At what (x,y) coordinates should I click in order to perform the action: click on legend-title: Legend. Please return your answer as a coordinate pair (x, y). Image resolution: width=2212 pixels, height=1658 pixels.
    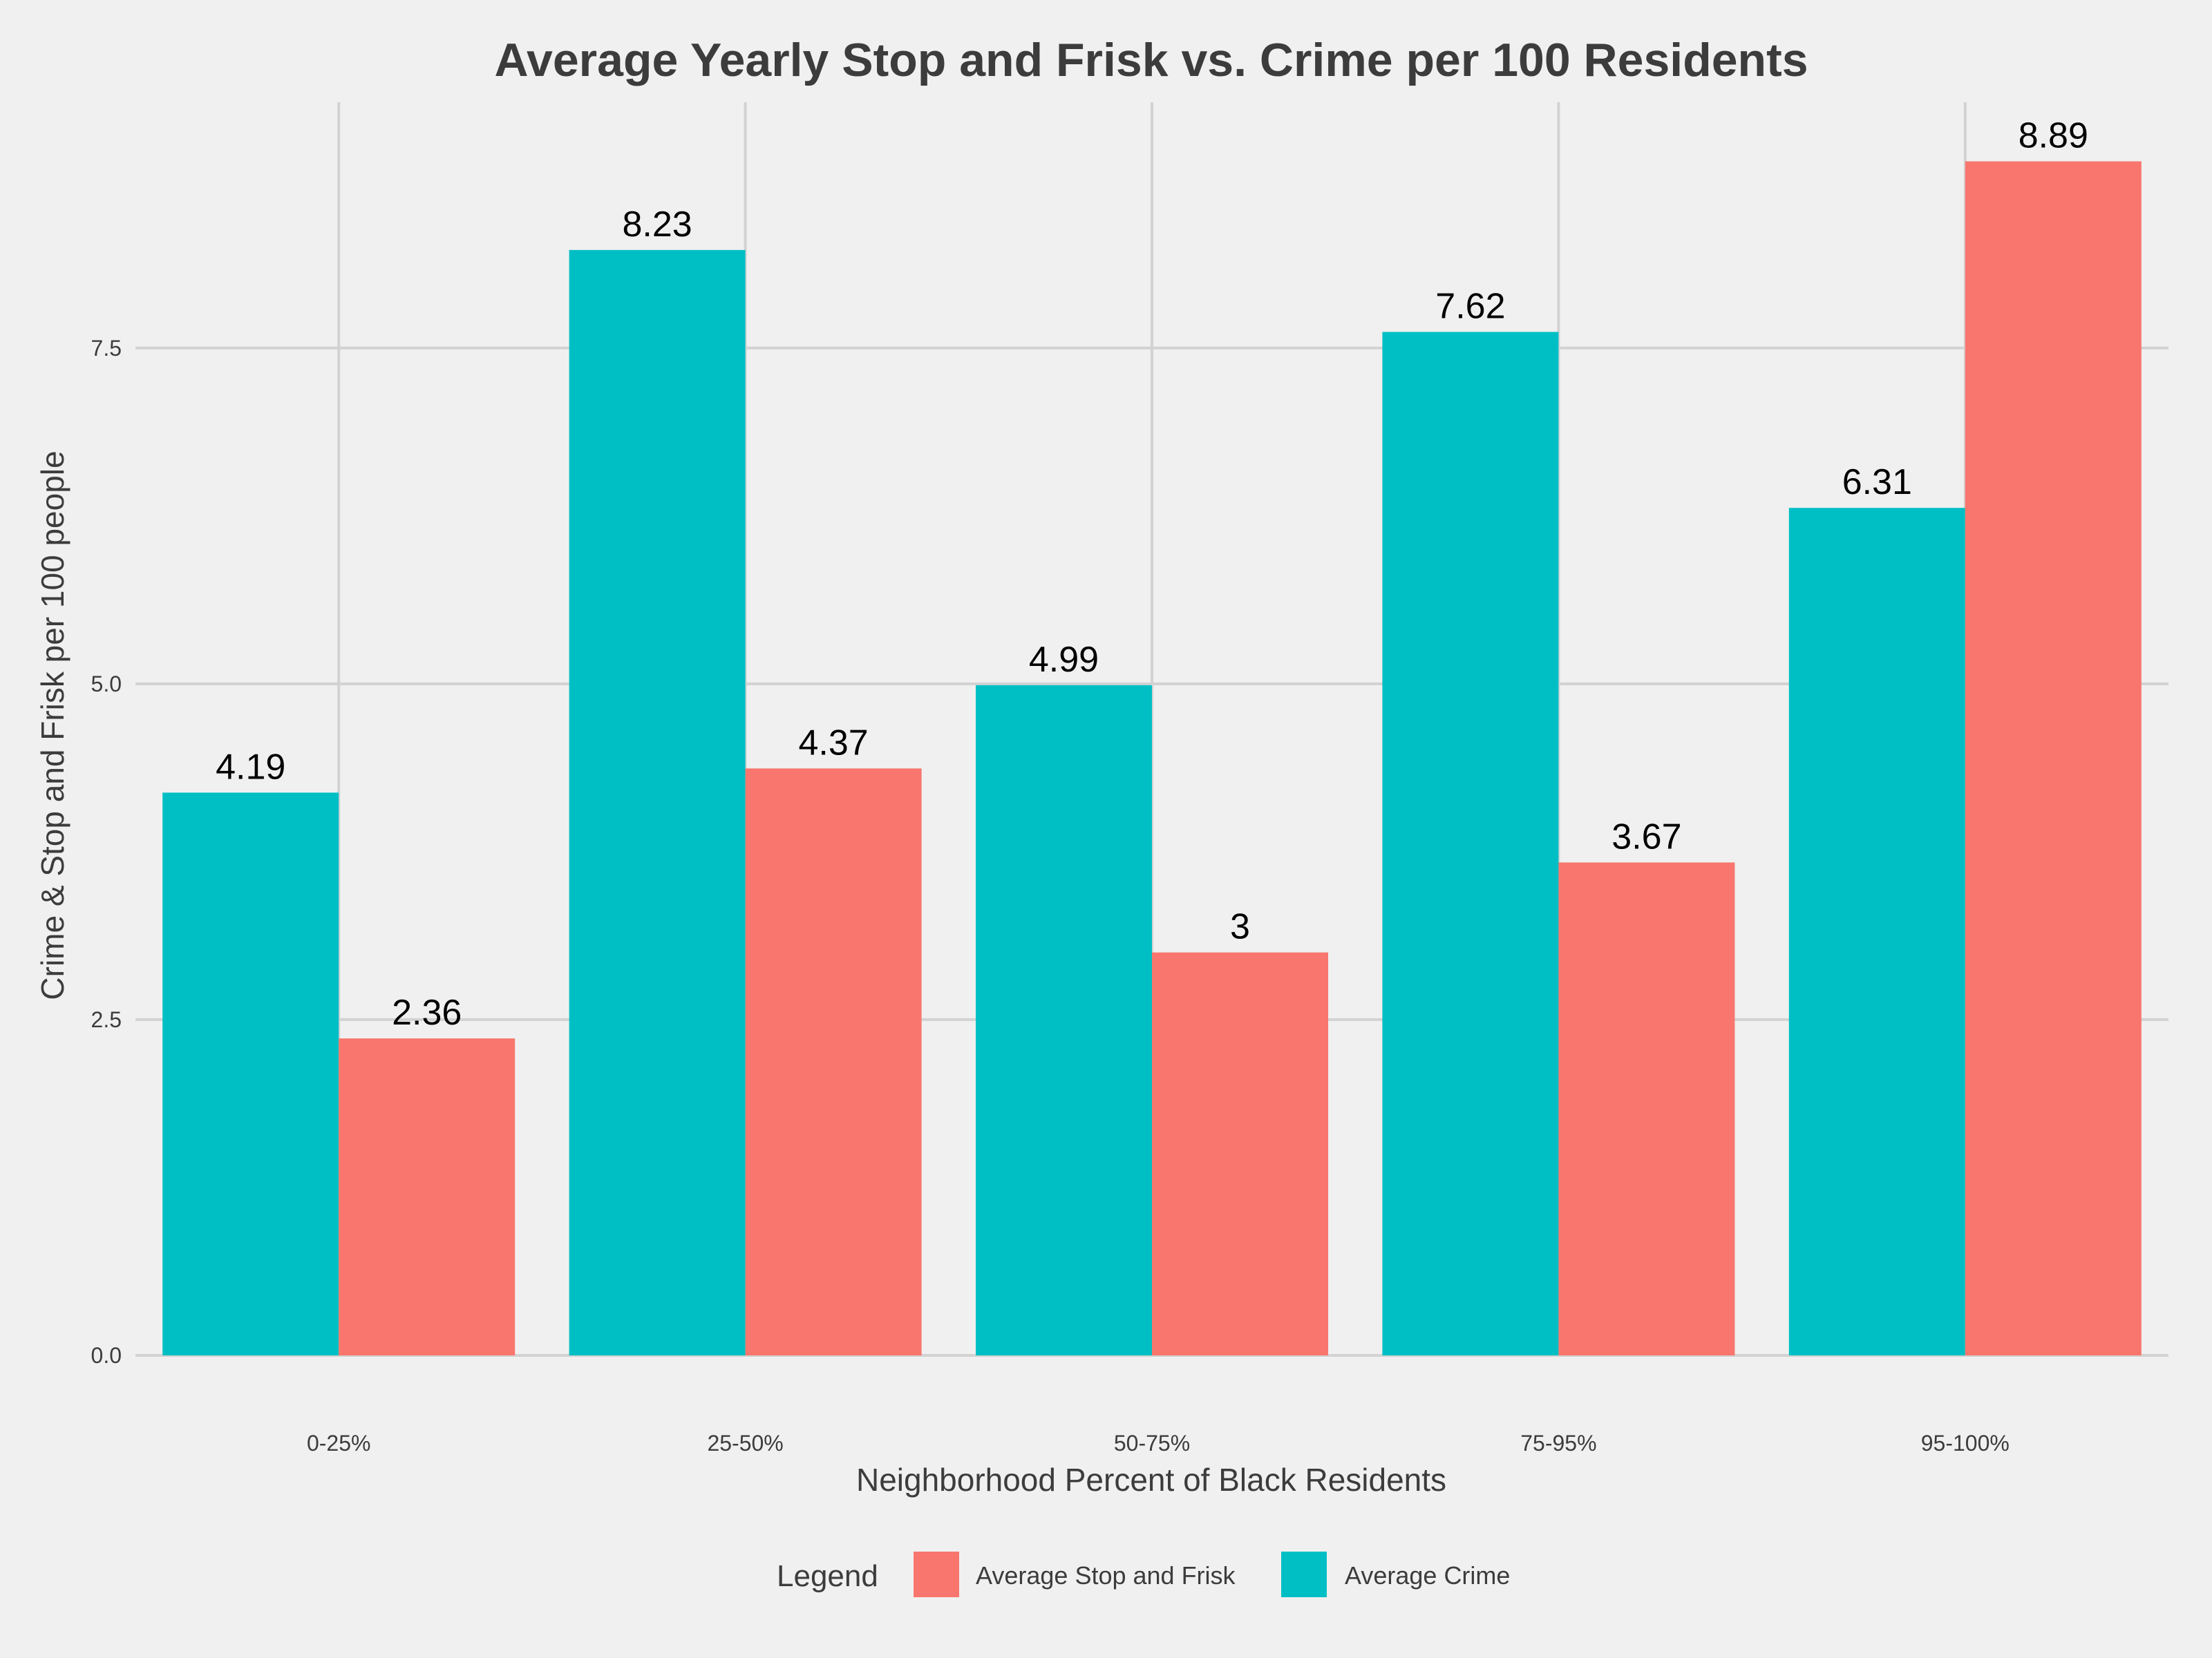
    Looking at the image, I should click on (827, 1576).